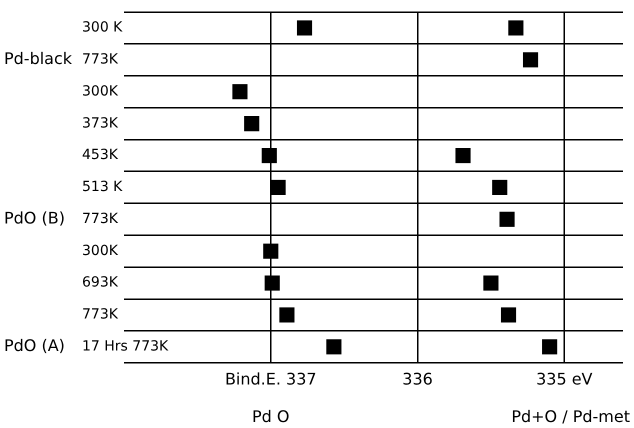 This screenshot has width=634, height=428. Describe the element at coordinates (100, 155) in the screenshot. I see `y-tick-label: 453K` at that location.